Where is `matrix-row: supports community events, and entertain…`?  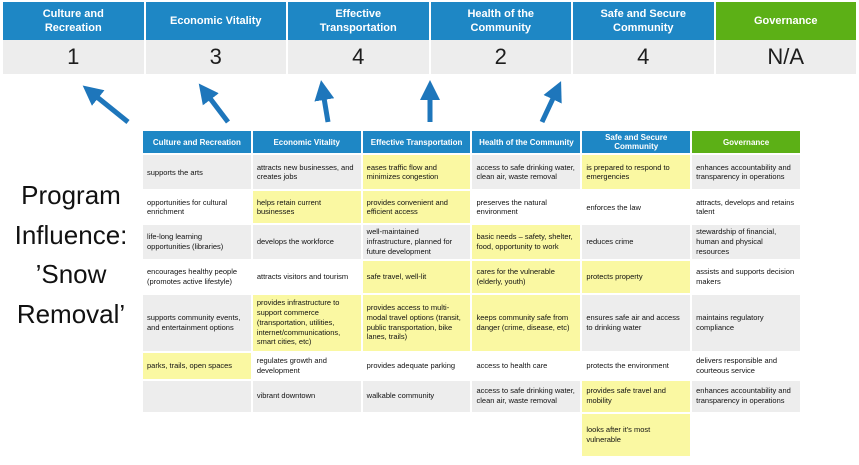 matrix-row: supports community events, and entertain… is located at coordinates (471, 322).